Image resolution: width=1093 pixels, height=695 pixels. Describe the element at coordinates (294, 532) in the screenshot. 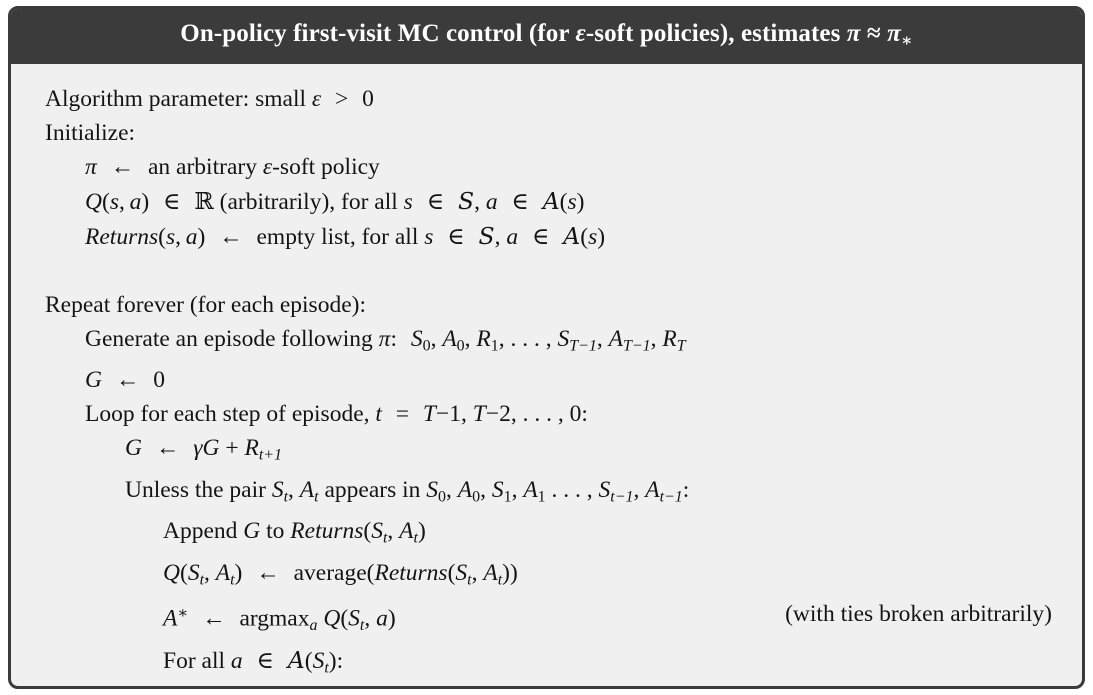

I see `line-append-g: Append G to Returns(St, At)` at that location.